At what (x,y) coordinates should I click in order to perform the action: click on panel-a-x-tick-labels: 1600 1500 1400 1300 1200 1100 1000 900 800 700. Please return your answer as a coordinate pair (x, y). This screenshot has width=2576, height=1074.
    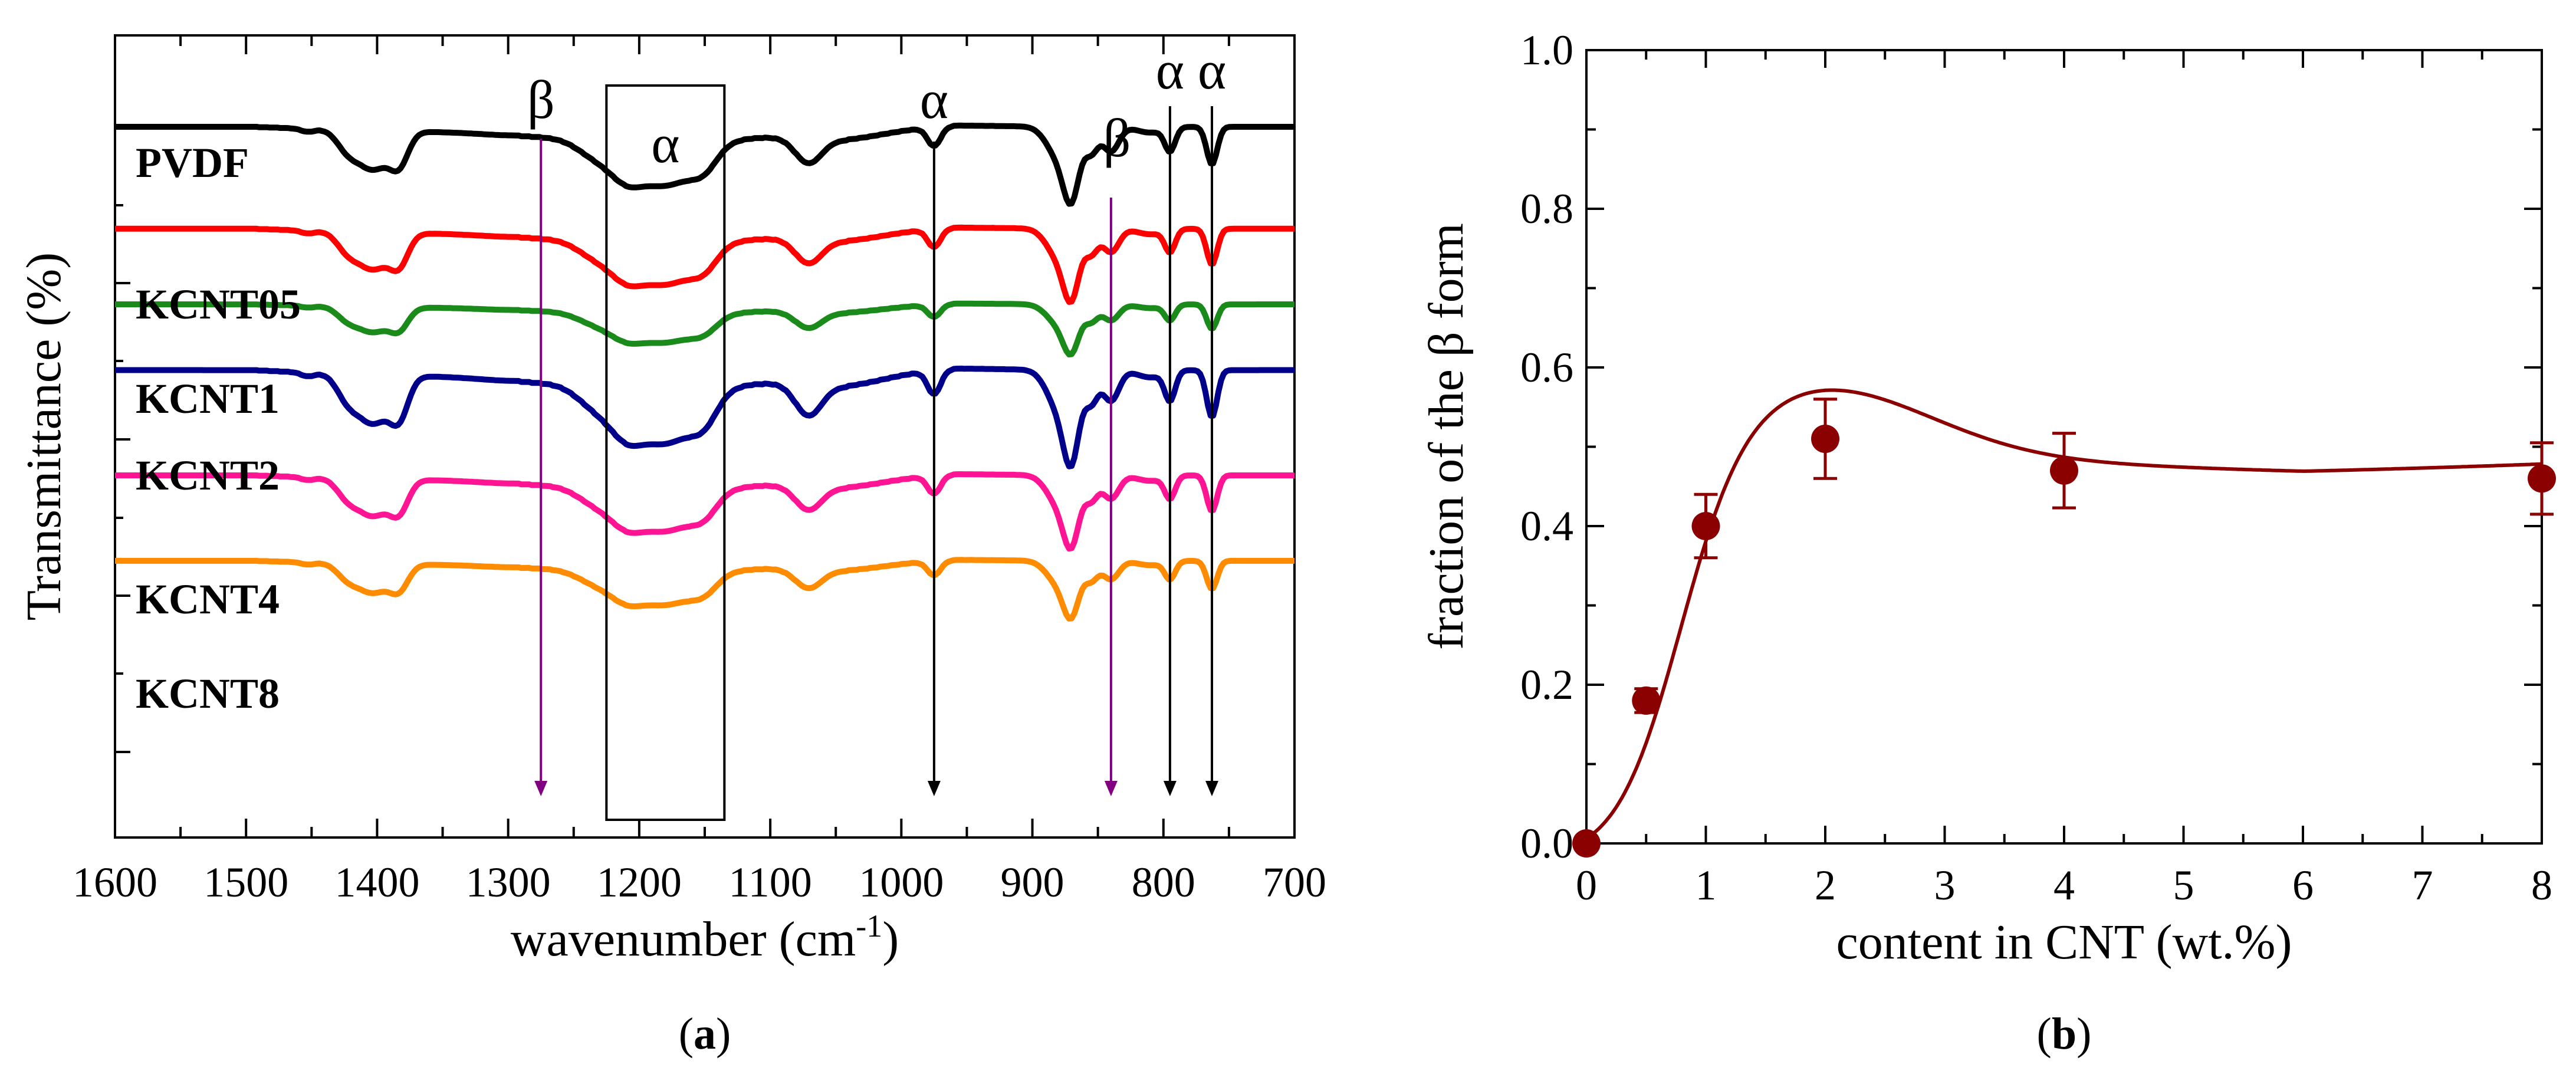
    Looking at the image, I should click on (700, 882).